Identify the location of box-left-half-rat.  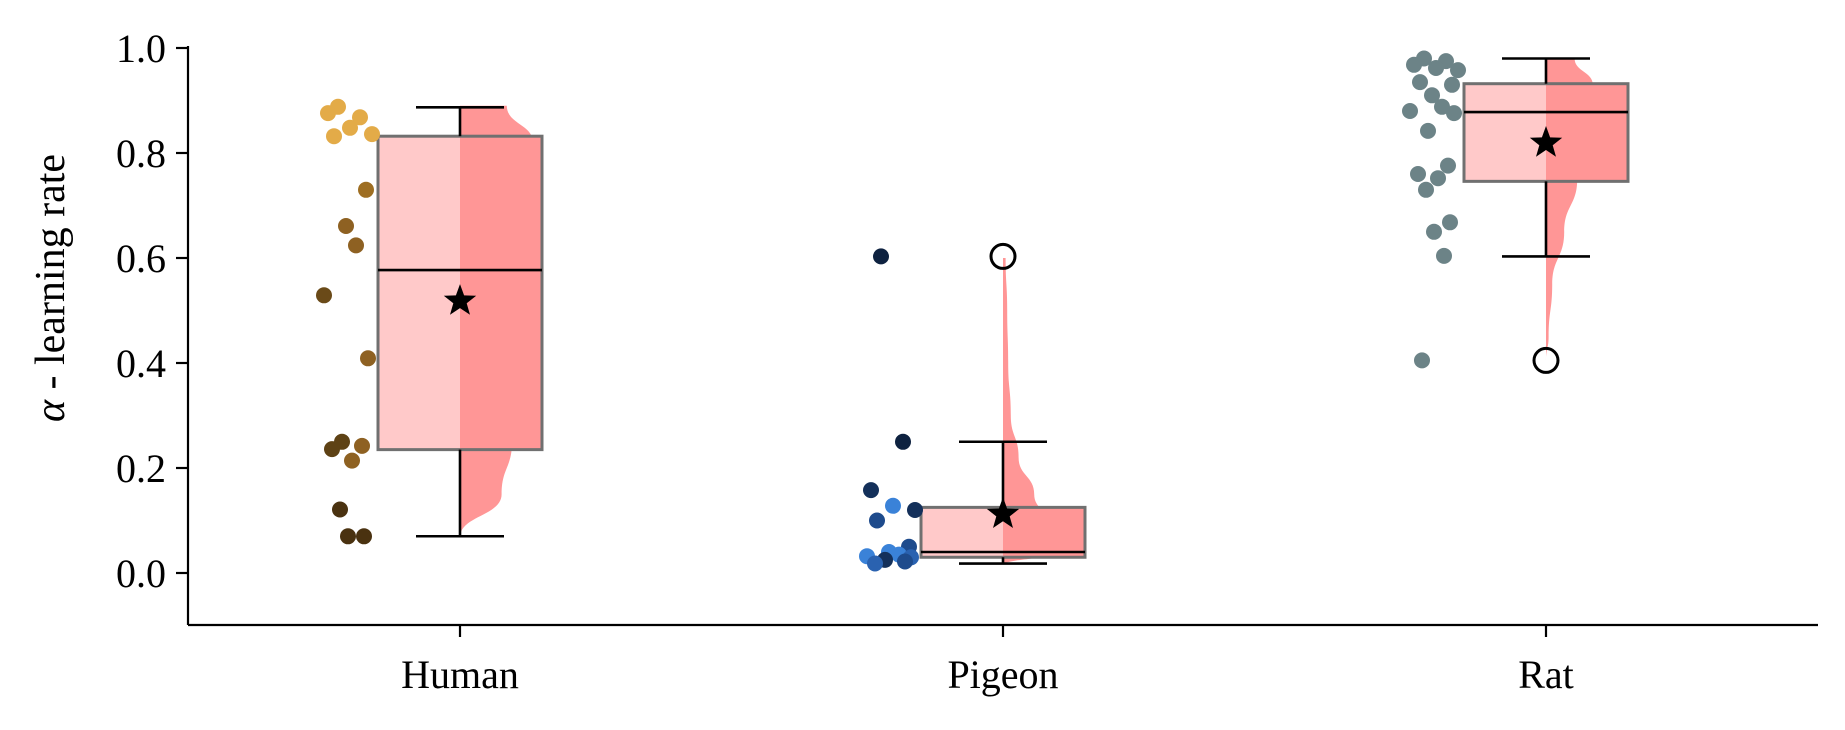
(1505, 132).